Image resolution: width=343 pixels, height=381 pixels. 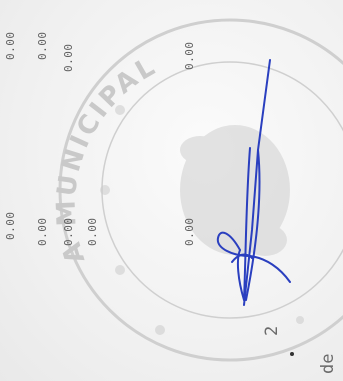 What do you see at coordinates (328, 363) in the screenshot?
I see `page-of-label: de` at bounding box center [328, 363].